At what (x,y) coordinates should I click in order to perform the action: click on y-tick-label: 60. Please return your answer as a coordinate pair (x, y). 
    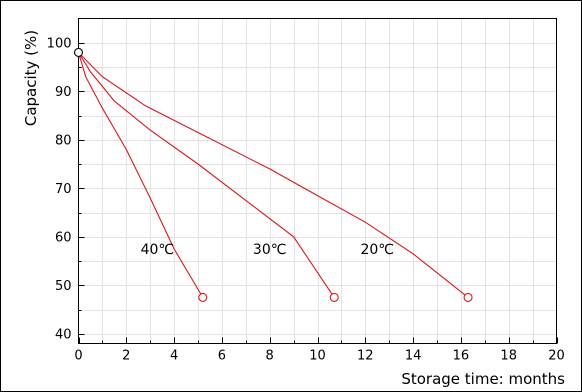
    Looking at the image, I should click on (63, 237).